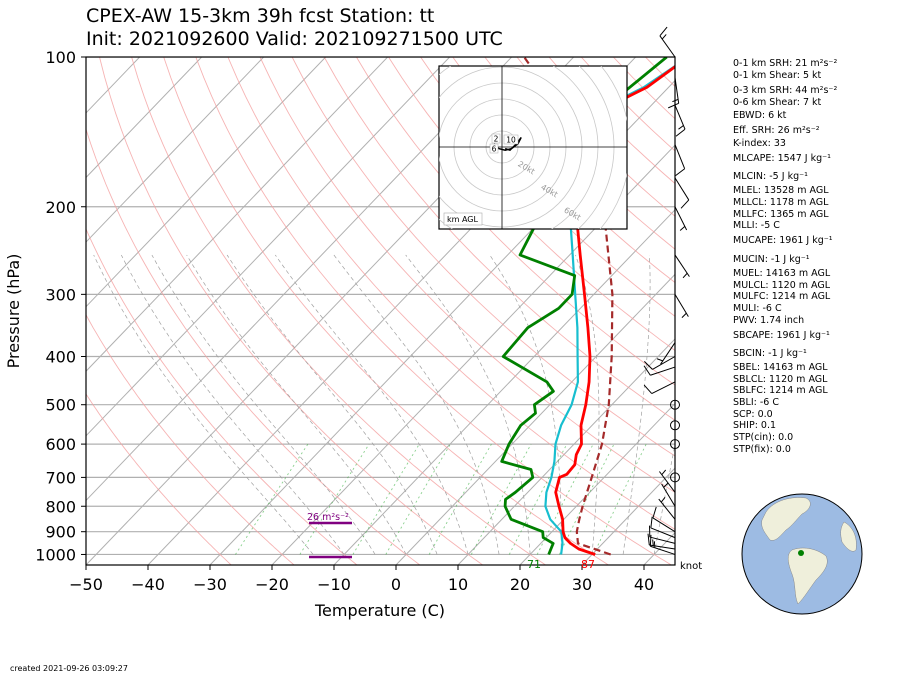 This screenshot has height=675, width=906. What do you see at coordinates (86, 584) in the screenshot?
I see `x-tick-label: −50` at bounding box center [86, 584].